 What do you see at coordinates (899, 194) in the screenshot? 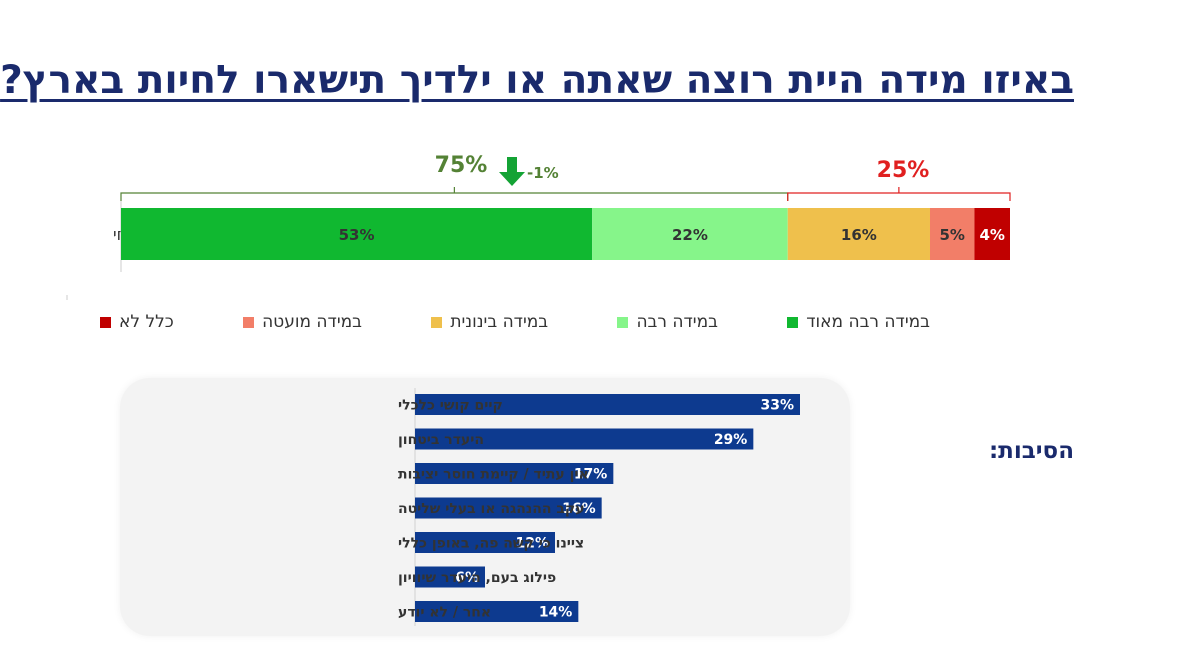
I see `negative-bracket` at bounding box center [899, 194].